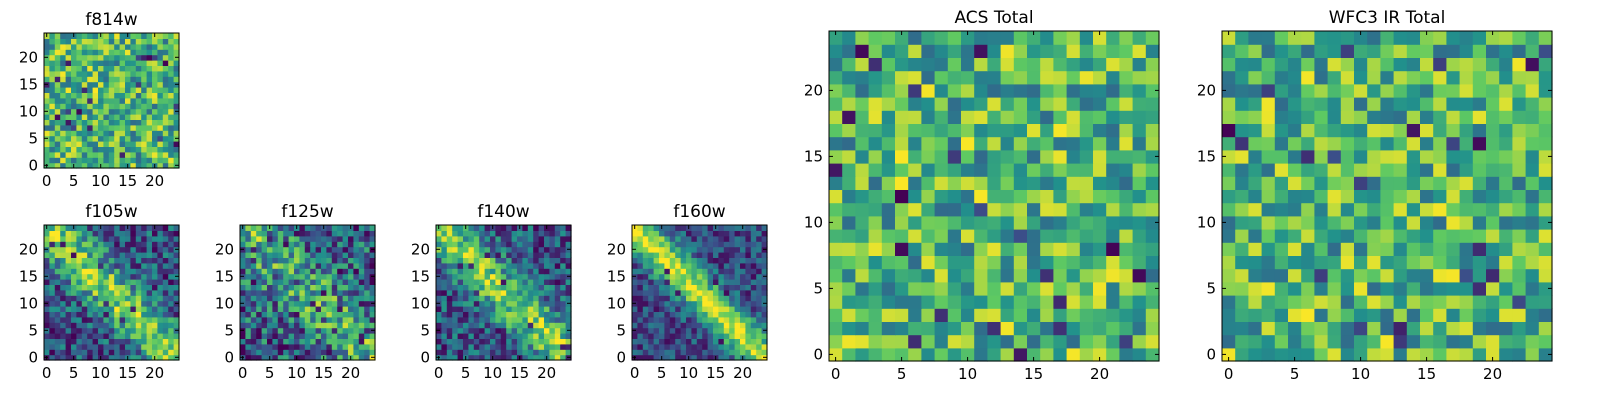 This screenshot has height=404, width=1600. What do you see at coordinates (902, 374) in the screenshot?
I see `x-tick-label: 5` at bounding box center [902, 374].